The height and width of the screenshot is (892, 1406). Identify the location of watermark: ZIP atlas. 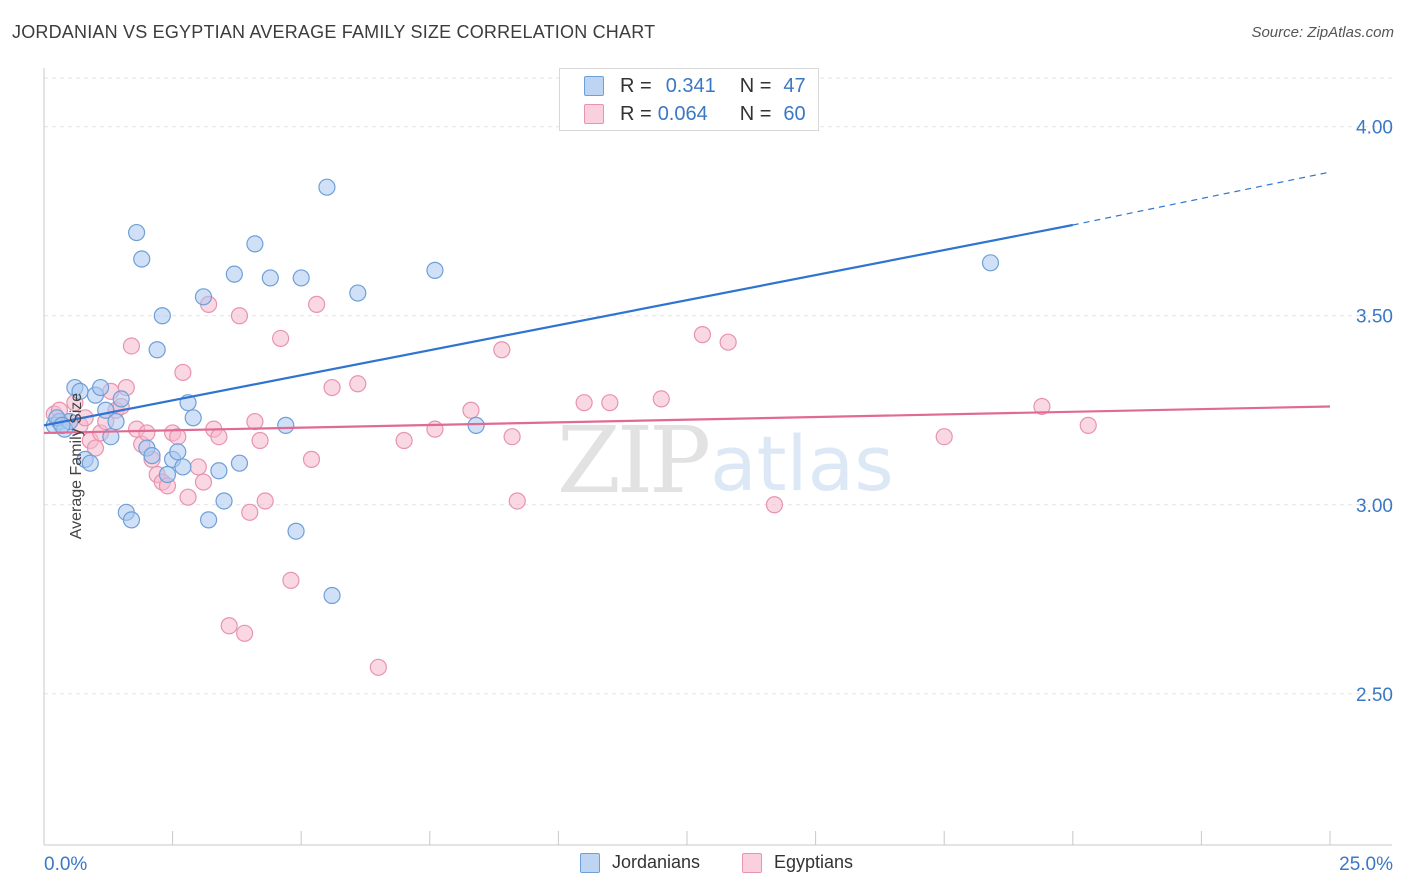
(725, 460).